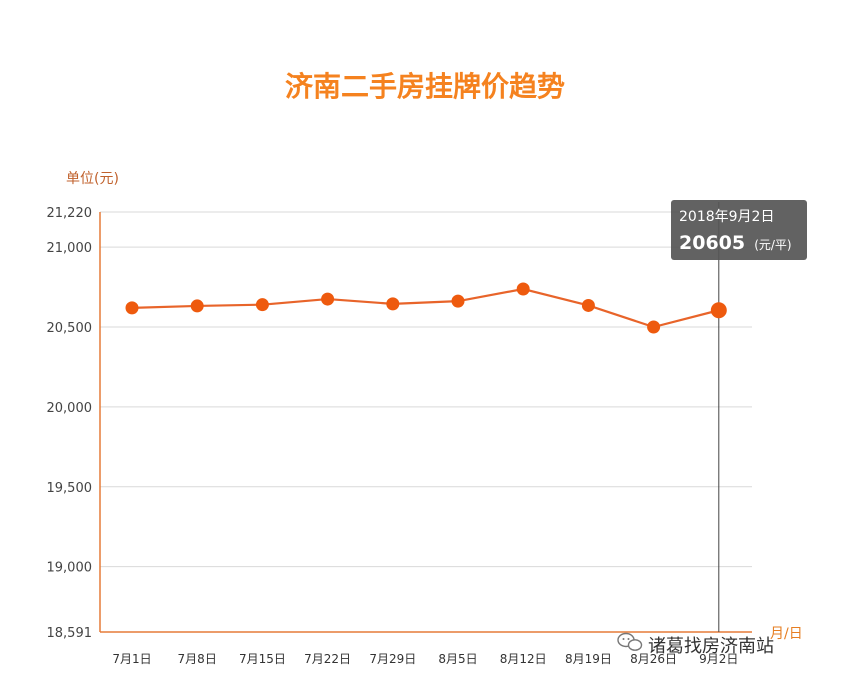  I want to click on tooltip-value: 20605, so click(712, 243).